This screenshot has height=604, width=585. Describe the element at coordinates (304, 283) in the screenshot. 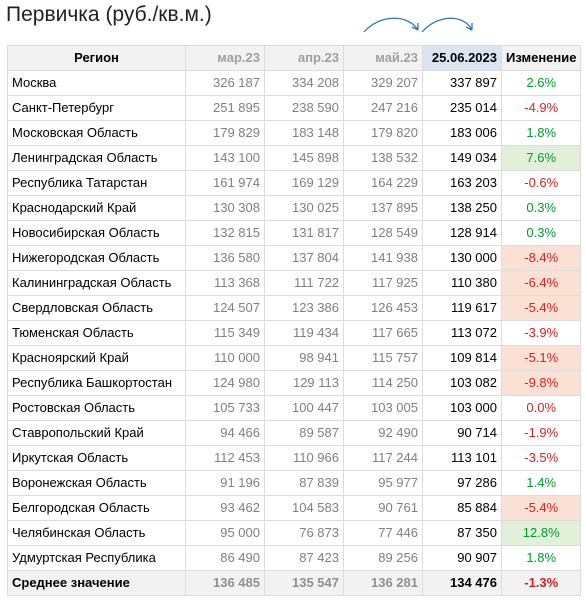

I see `month-value: 111 722` at that location.